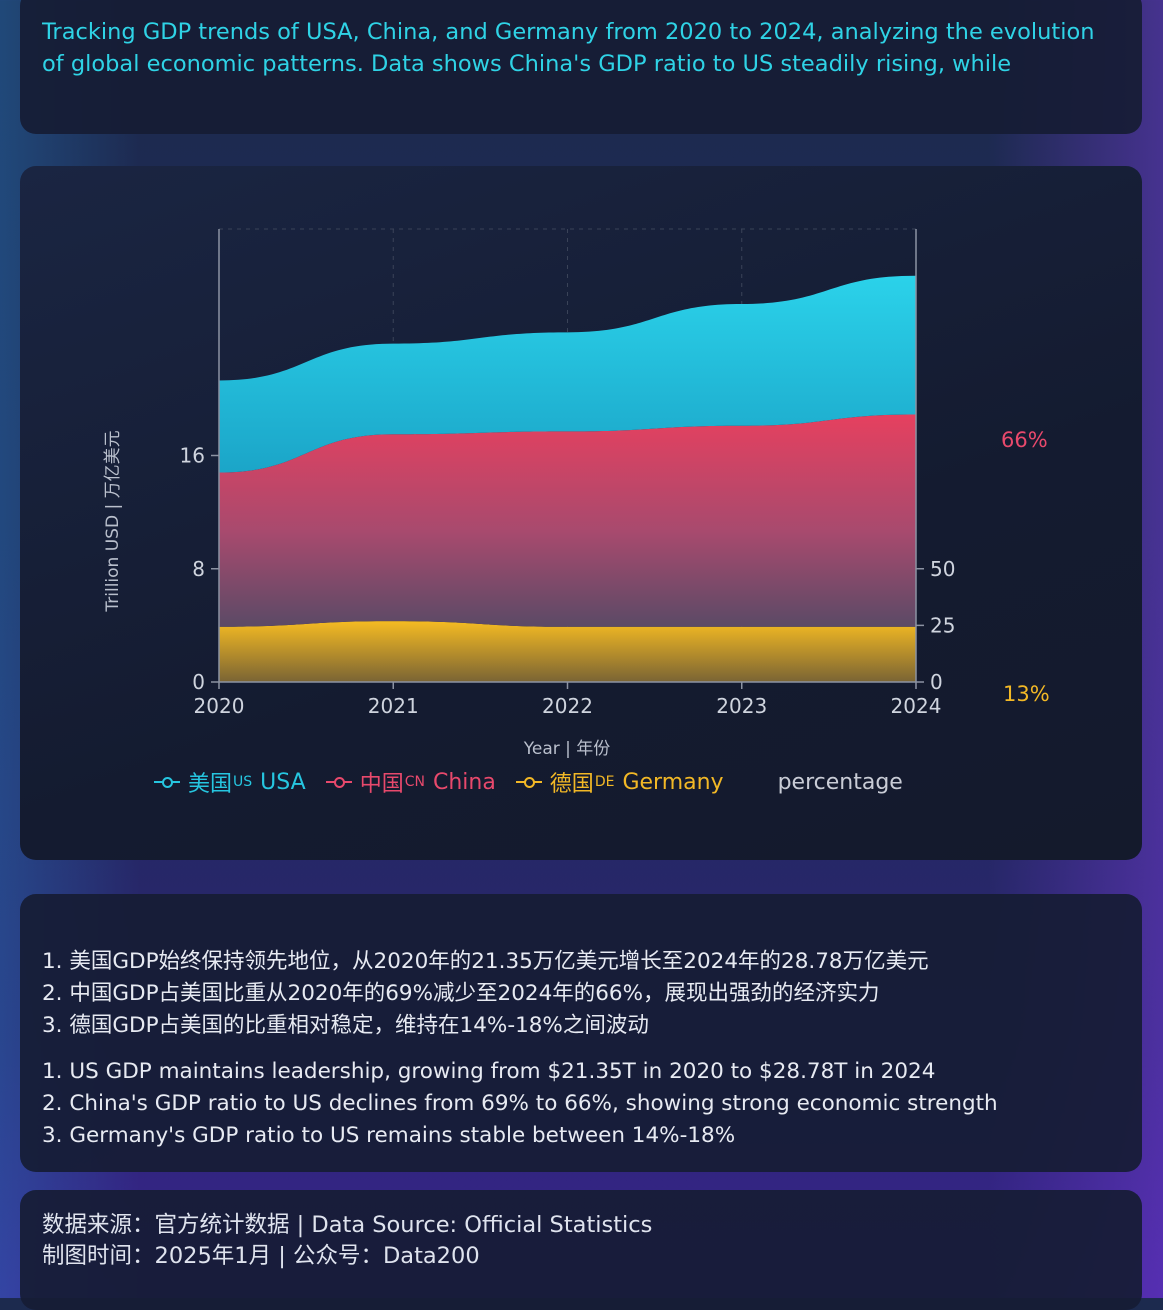 This screenshot has width=1163, height=1310. I want to click on area-germany, so click(567, 651).